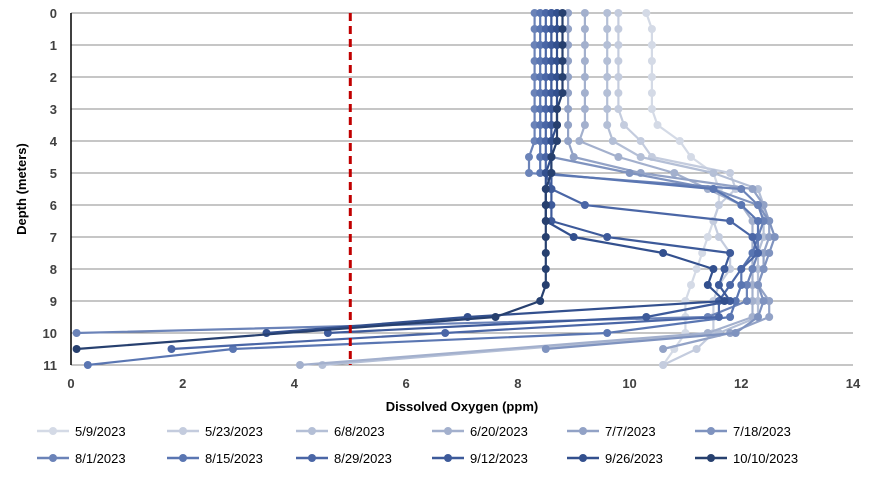 This screenshot has width=881, height=492. What do you see at coordinates (53, 13) in the screenshot?
I see `y-tick-label-0: 0` at bounding box center [53, 13].